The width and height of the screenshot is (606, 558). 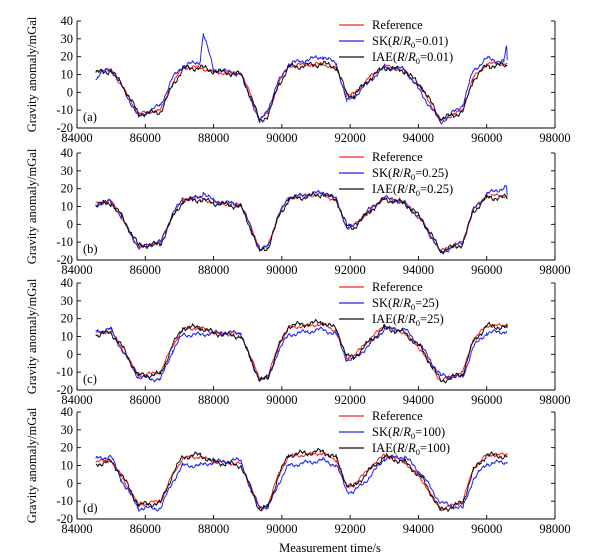 What do you see at coordinates (330, 548) in the screenshot?
I see `x-axis-label: Measurement time/s` at bounding box center [330, 548].